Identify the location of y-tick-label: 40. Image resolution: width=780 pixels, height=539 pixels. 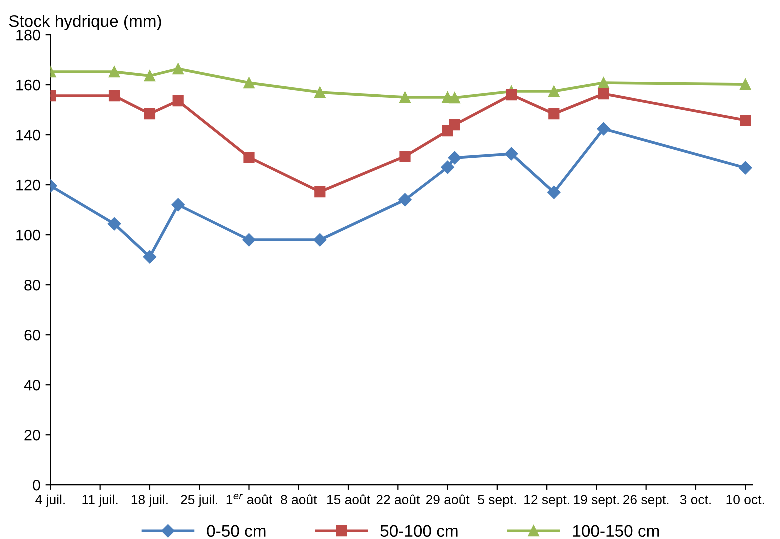
(32, 385).